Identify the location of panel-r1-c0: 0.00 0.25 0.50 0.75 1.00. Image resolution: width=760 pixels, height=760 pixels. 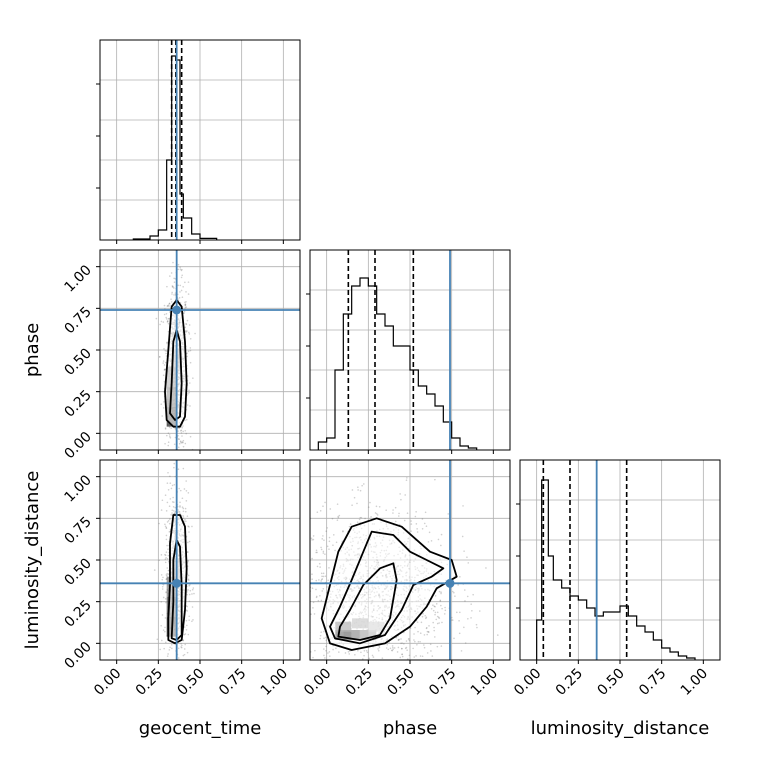
(181, 362).